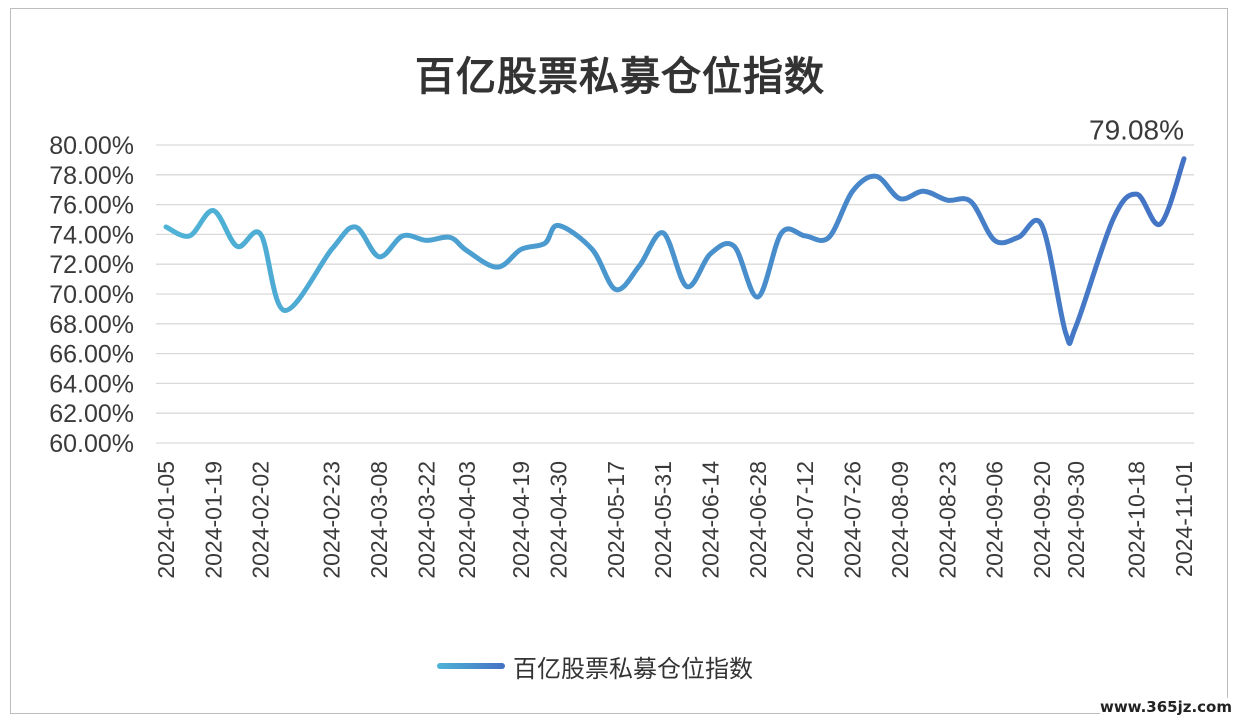  I want to click on x-tick-label: 2024-06-28, so click(758, 520).